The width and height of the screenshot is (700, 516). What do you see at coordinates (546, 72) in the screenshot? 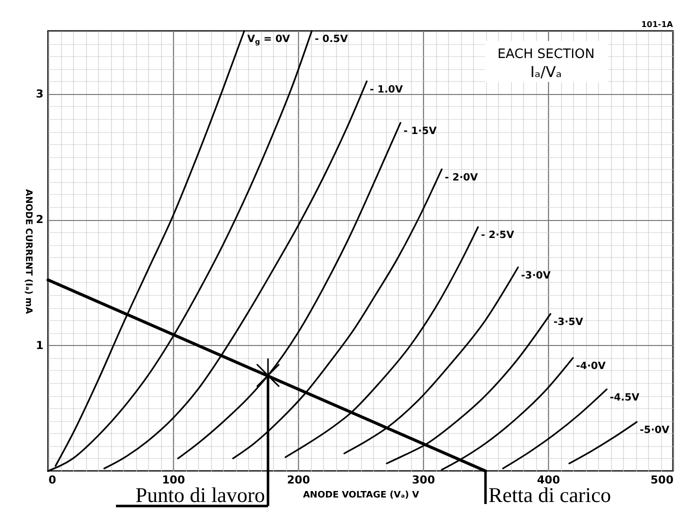
I see `annotation: Iₐ/Vₐ` at bounding box center [546, 72].